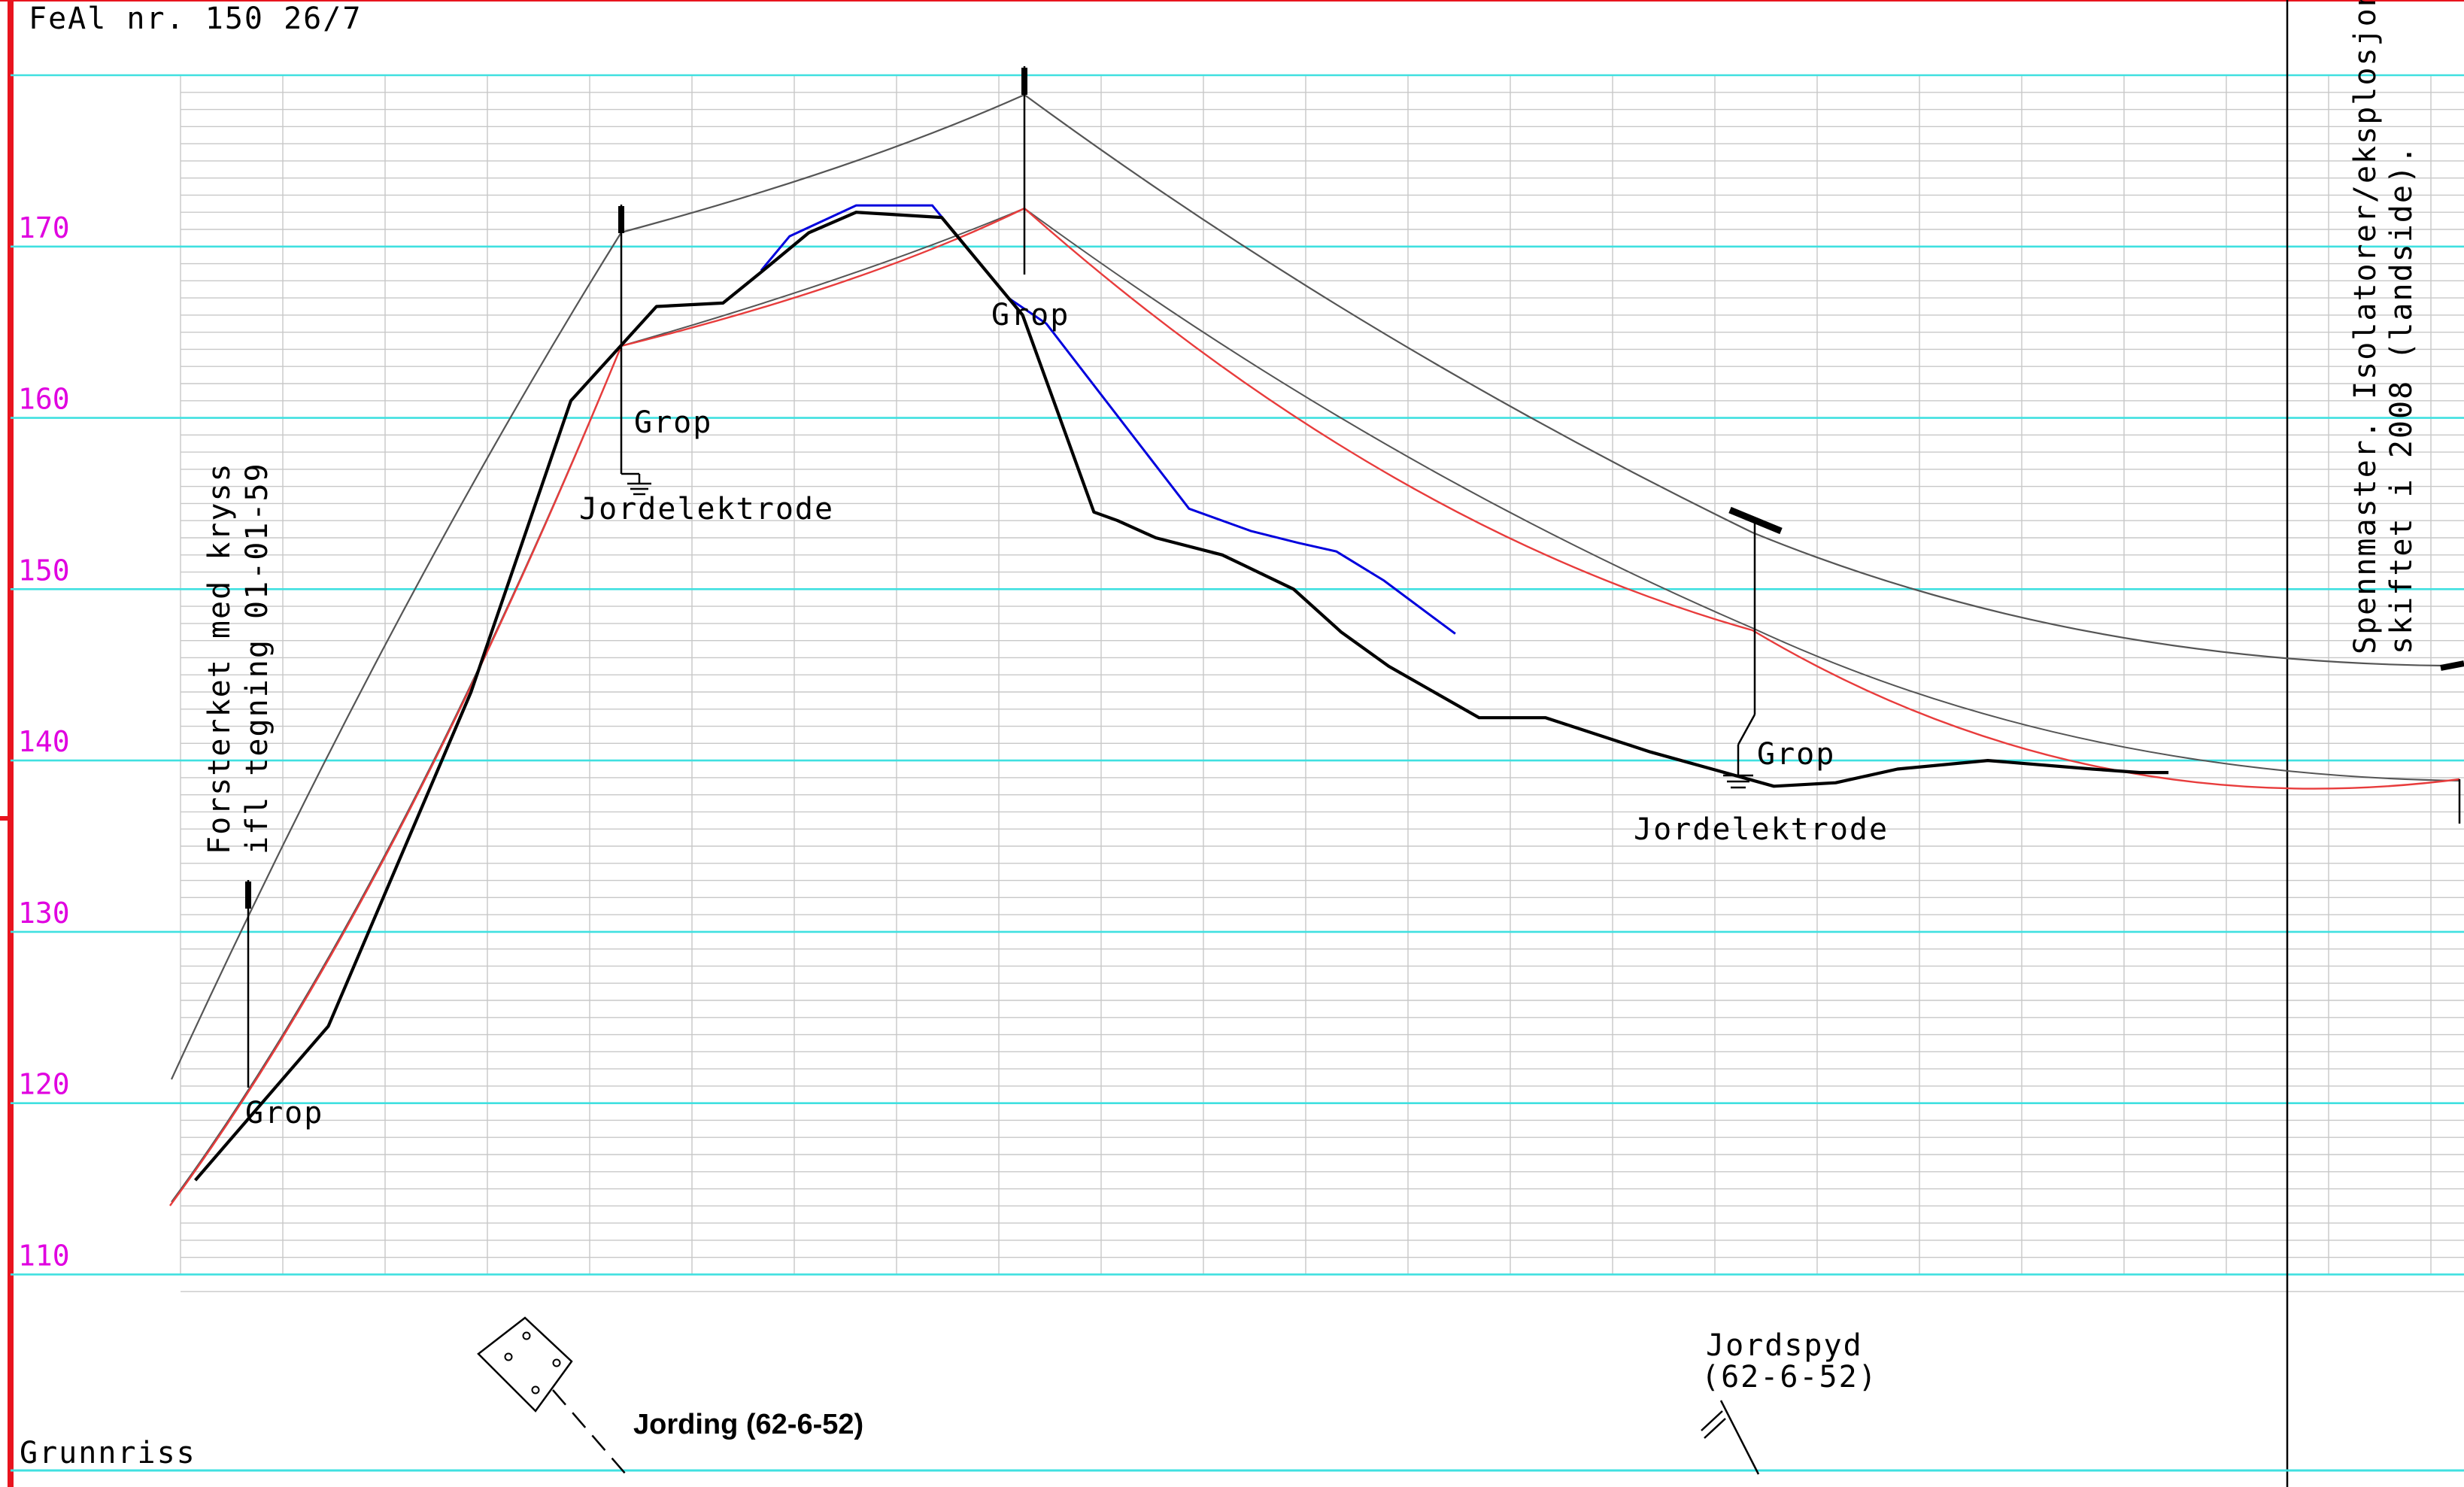 Image resolution: width=2464 pixels, height=1487 pixels. I want to click on grounding-cable-dashed, so click(589, 1432).